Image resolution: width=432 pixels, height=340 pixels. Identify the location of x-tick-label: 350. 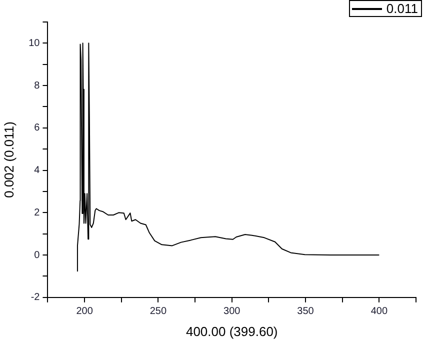
(305, 312).